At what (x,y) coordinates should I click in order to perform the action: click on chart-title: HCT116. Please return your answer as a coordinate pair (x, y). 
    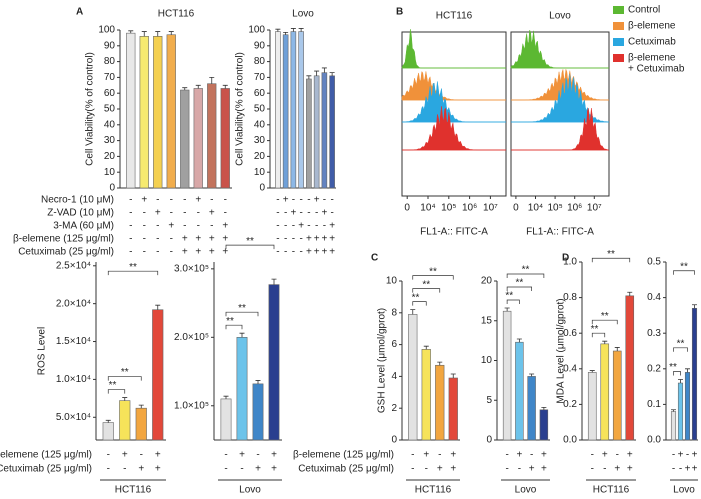
    Looking at the image, I should click on (133, 490).